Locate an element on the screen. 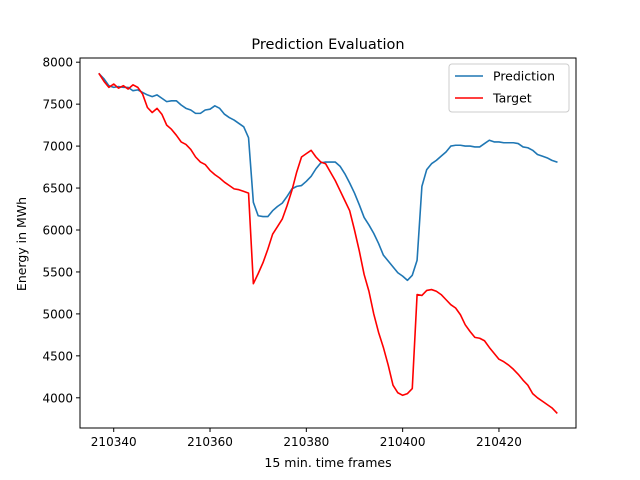 This screenshot has height=480, width=640. chart-title: Prediction Evaluation is located at coordinates (327, 45).